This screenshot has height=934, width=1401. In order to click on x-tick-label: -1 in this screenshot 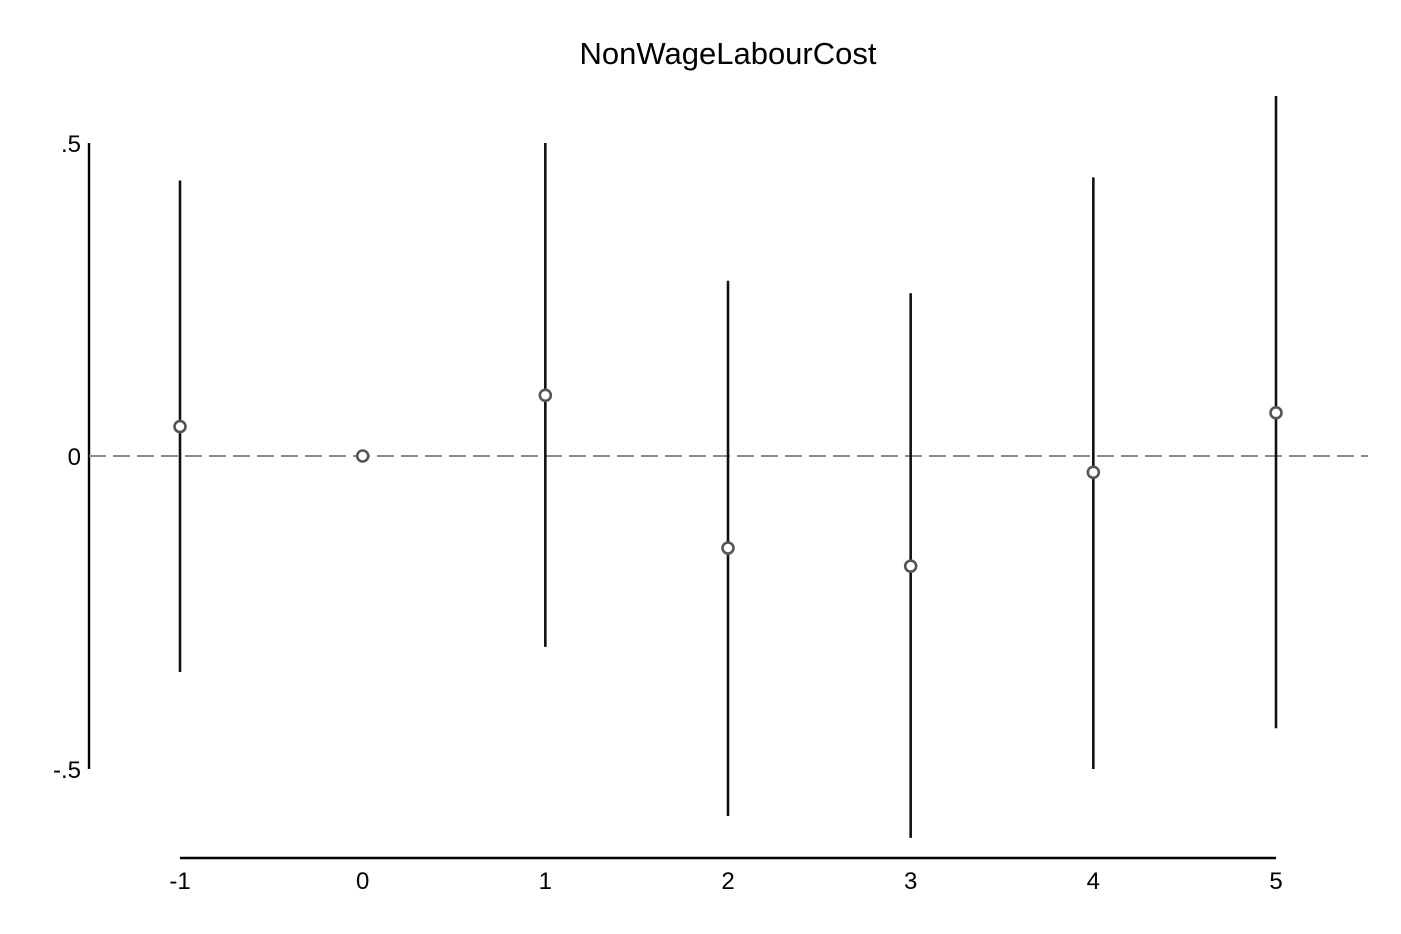, I will do `click(179, 881)`.